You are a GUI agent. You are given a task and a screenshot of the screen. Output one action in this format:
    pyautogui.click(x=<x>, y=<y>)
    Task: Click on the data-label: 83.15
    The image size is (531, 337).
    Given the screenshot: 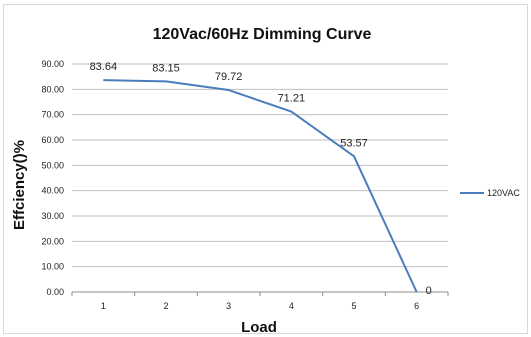 What is the action you would take?
    pyautogui.click(x=166, y=68)
    